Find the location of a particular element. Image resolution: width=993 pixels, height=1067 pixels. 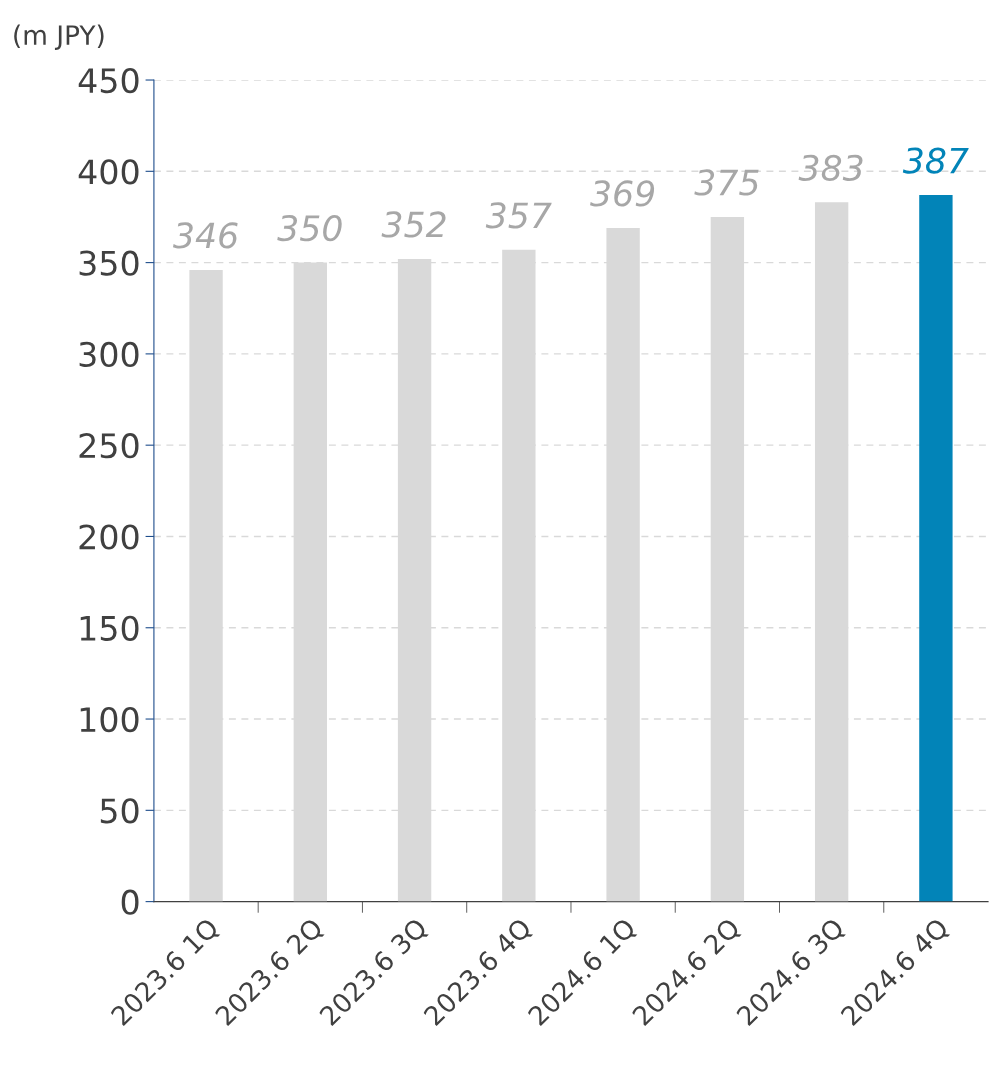

y-tick-label: 400 is located at coordinates (108, 172).